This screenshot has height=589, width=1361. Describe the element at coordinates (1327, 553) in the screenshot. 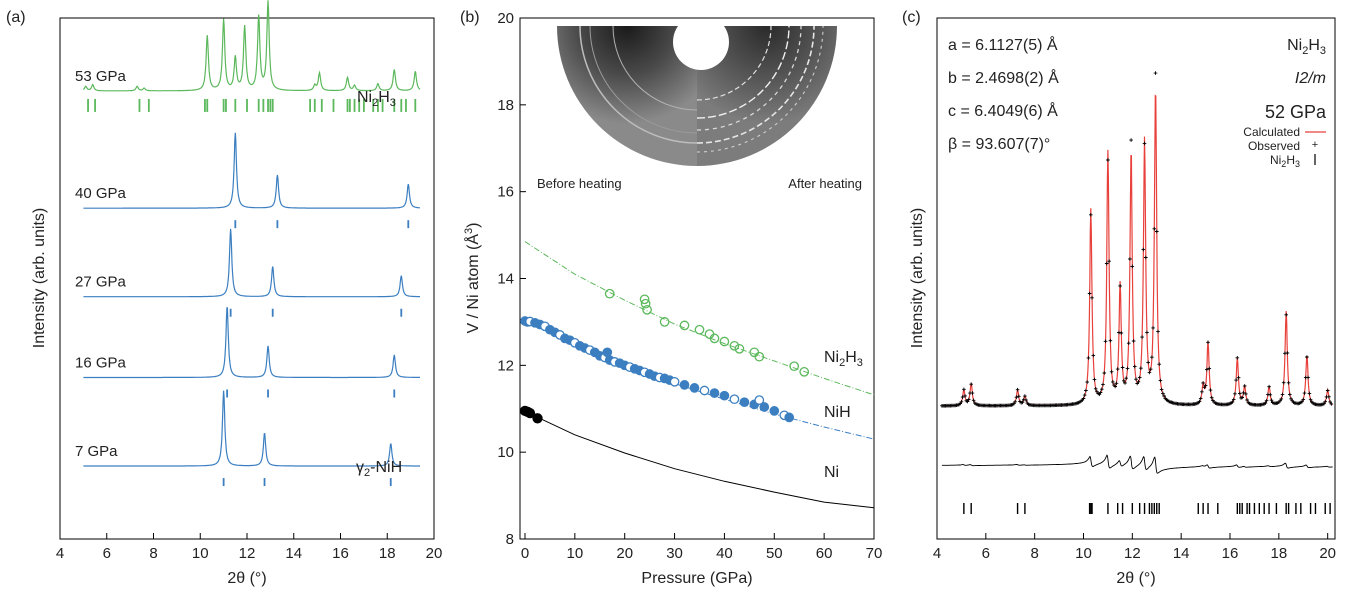

I see `x-tick-label: 20` at that location.